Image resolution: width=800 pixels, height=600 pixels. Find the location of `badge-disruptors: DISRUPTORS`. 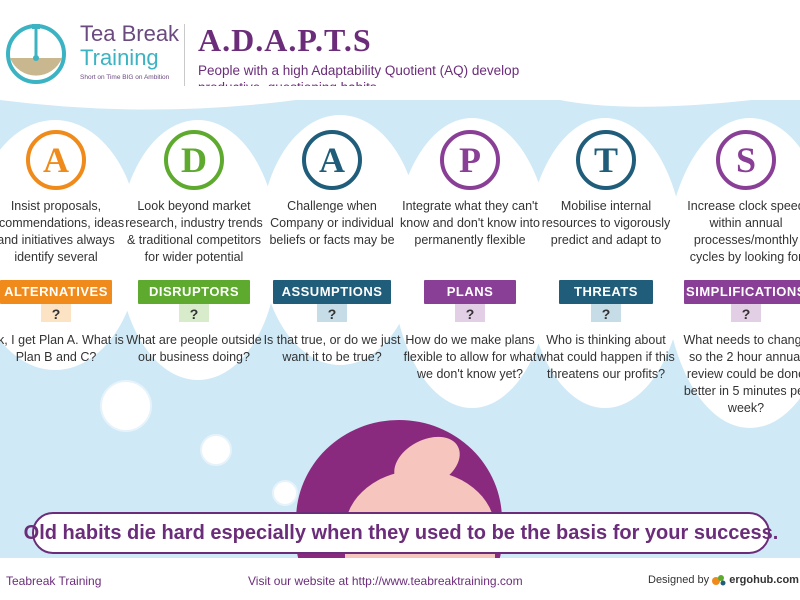

badge-disruptors: DISRUPTORS is located at coordinates (194, 292).